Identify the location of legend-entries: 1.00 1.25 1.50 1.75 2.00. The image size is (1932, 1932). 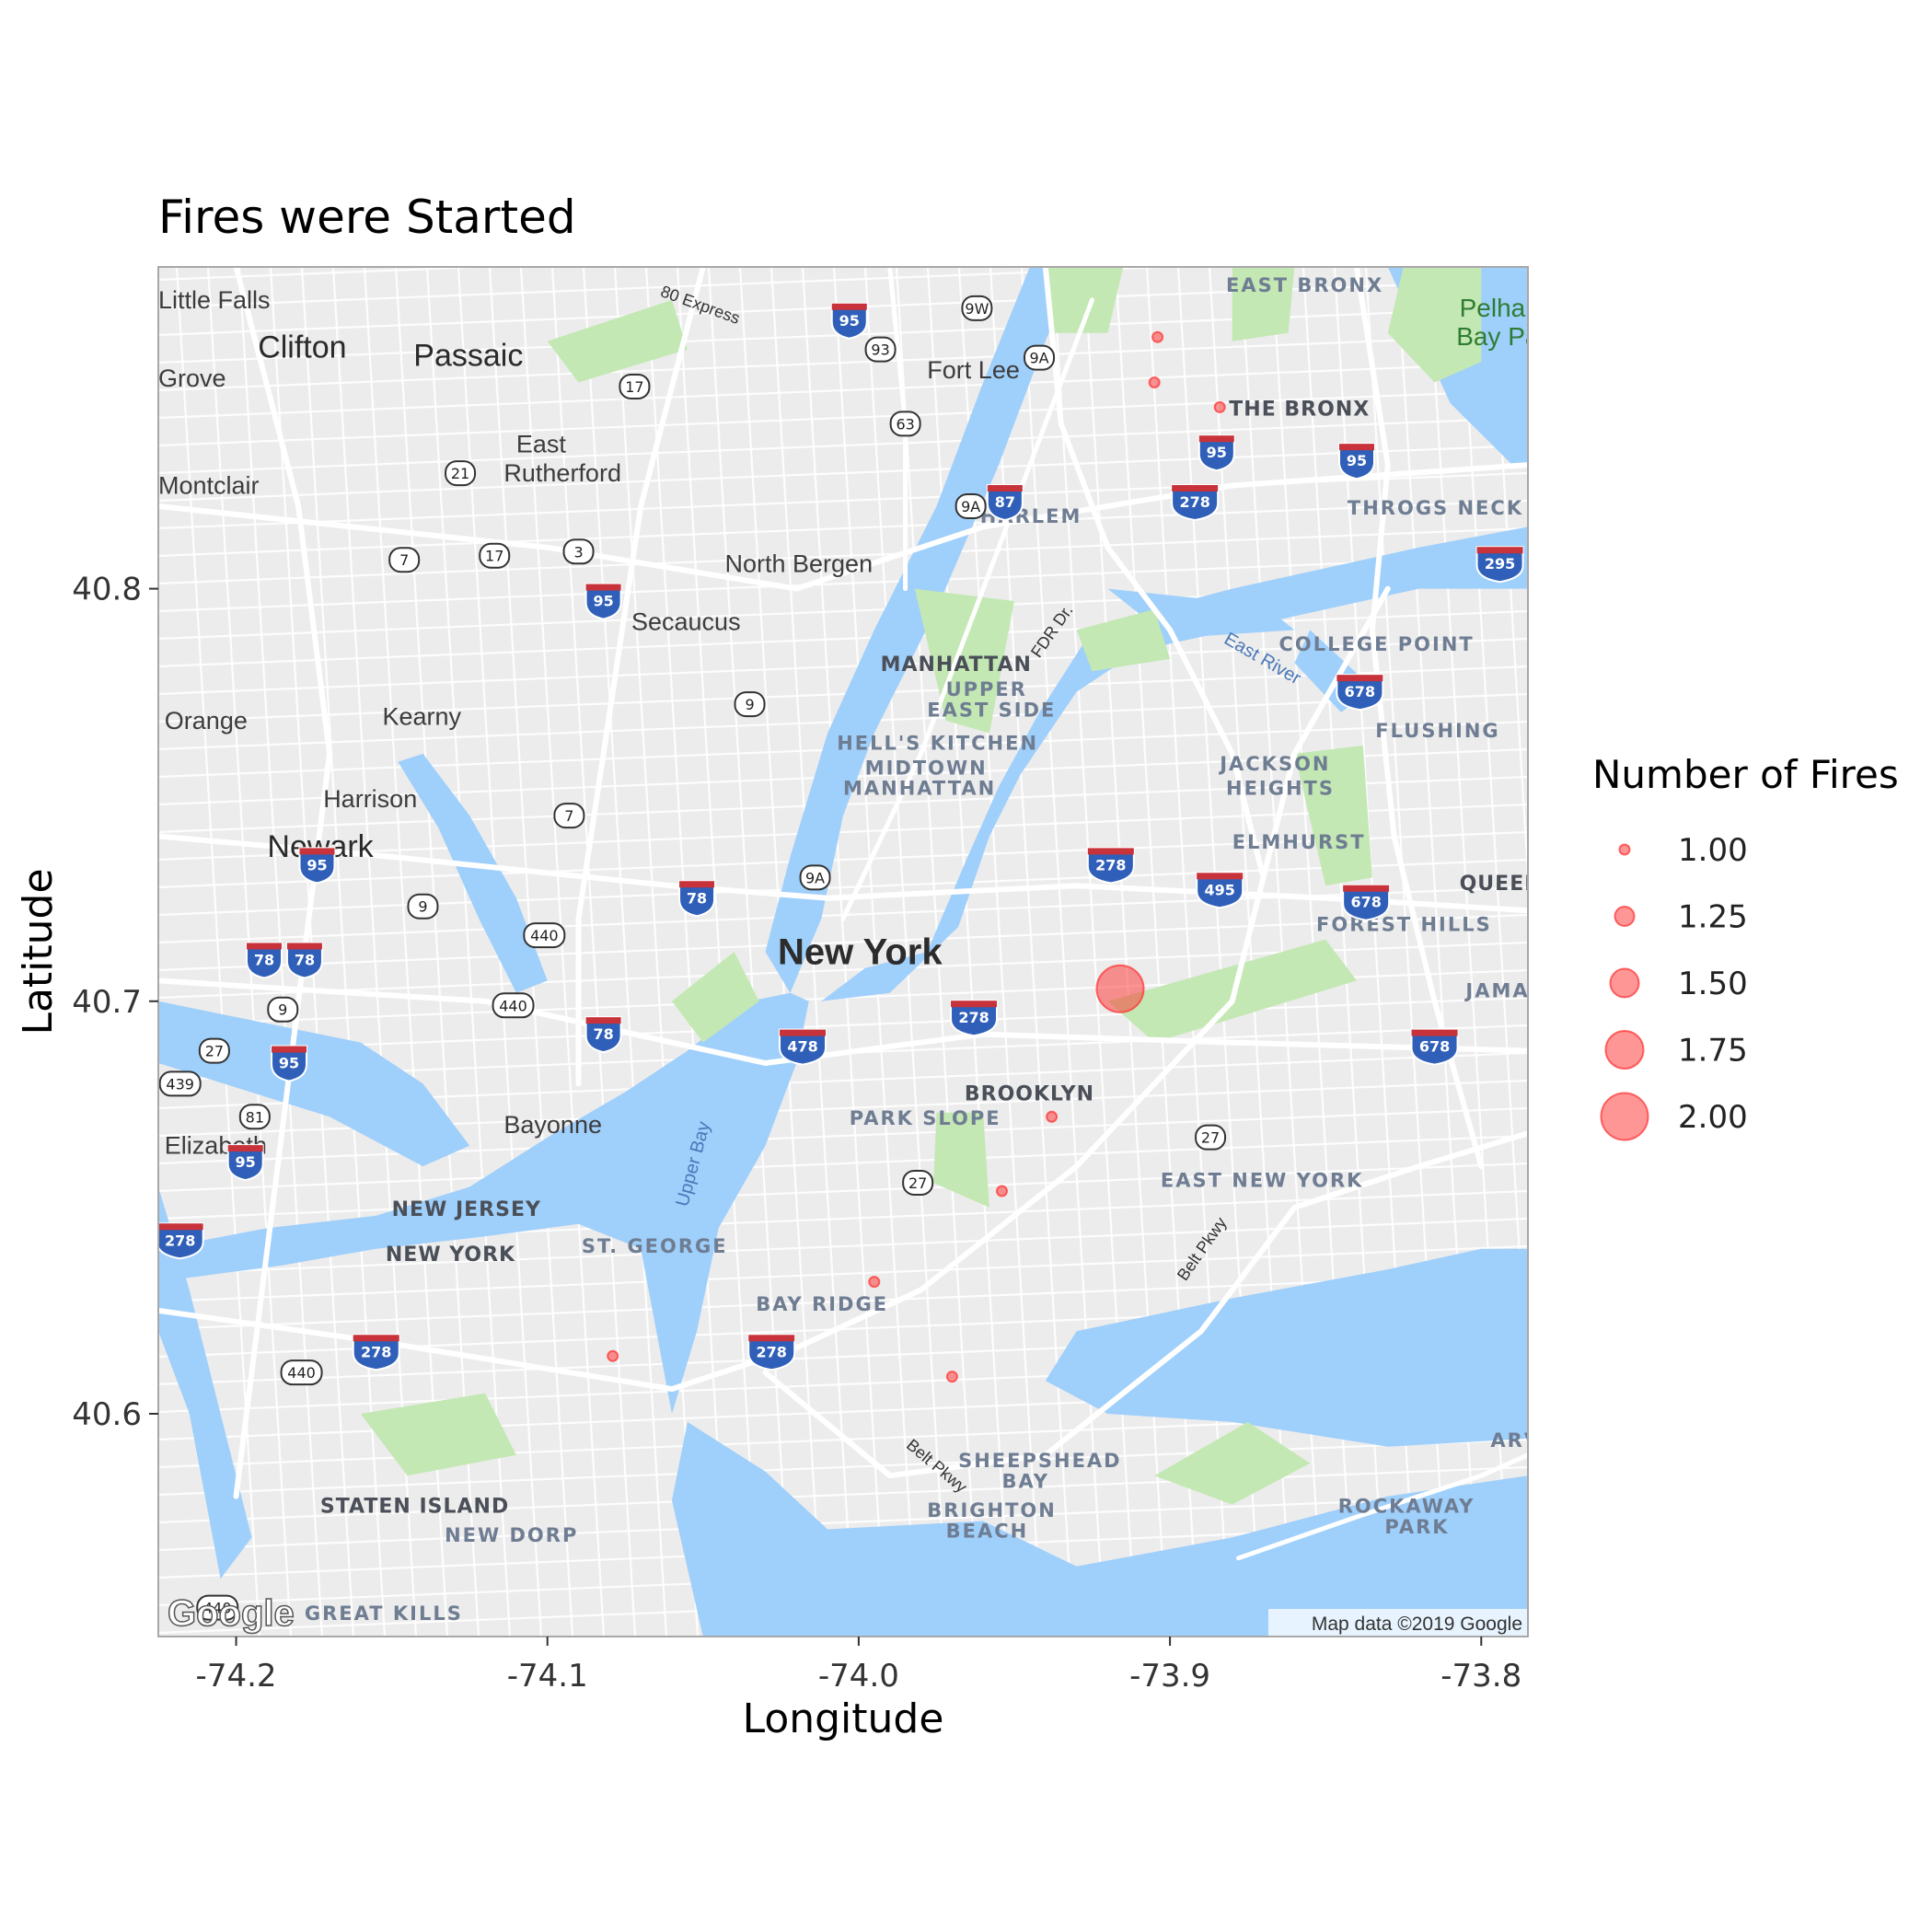
(1674, 986).